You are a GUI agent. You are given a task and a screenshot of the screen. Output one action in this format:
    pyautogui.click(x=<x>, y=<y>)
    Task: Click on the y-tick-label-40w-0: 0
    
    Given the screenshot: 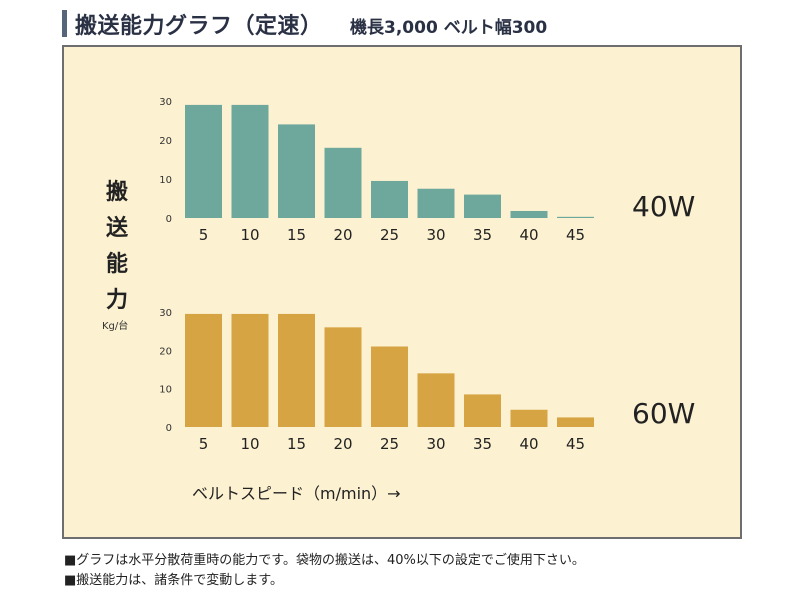 What is the action you would take?
    pyautogui.click(x=169, y=219)
    